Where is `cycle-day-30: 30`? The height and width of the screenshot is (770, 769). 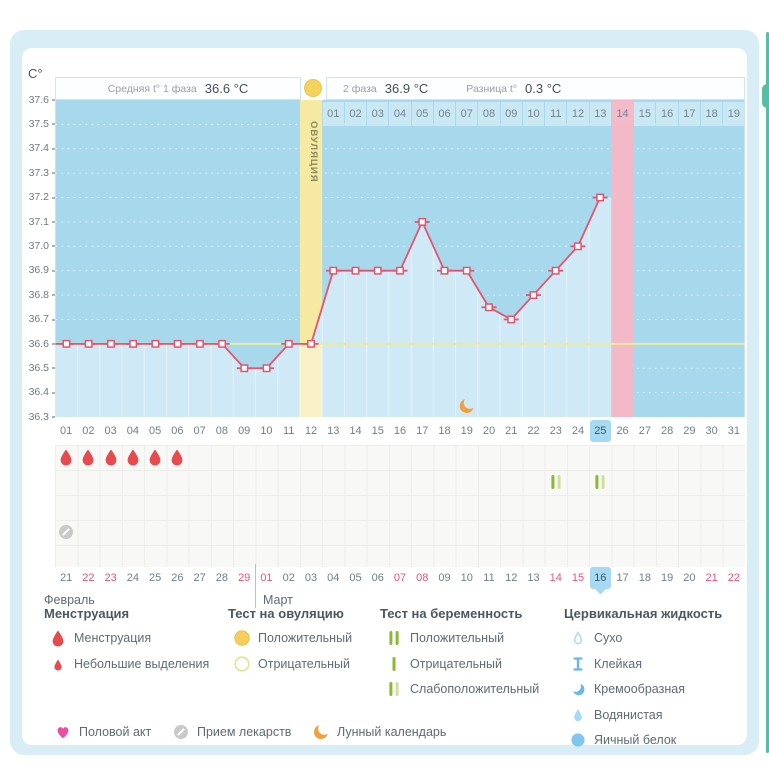 cycle-day-30: 30 is located at coordinates (711, 431).